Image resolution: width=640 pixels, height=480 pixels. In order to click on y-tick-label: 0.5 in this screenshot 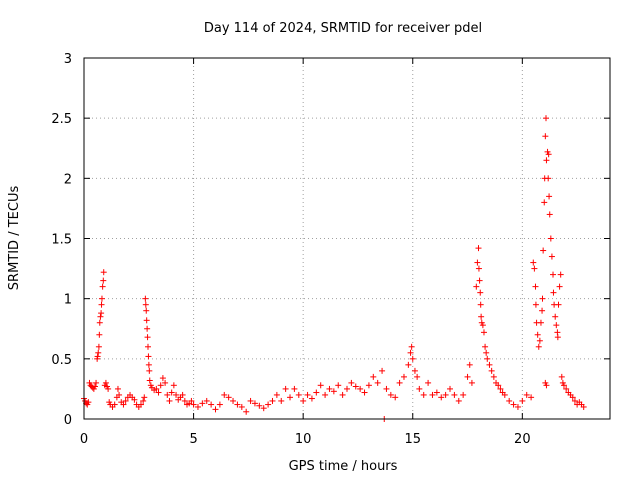, I will do `click(61, 360)`.